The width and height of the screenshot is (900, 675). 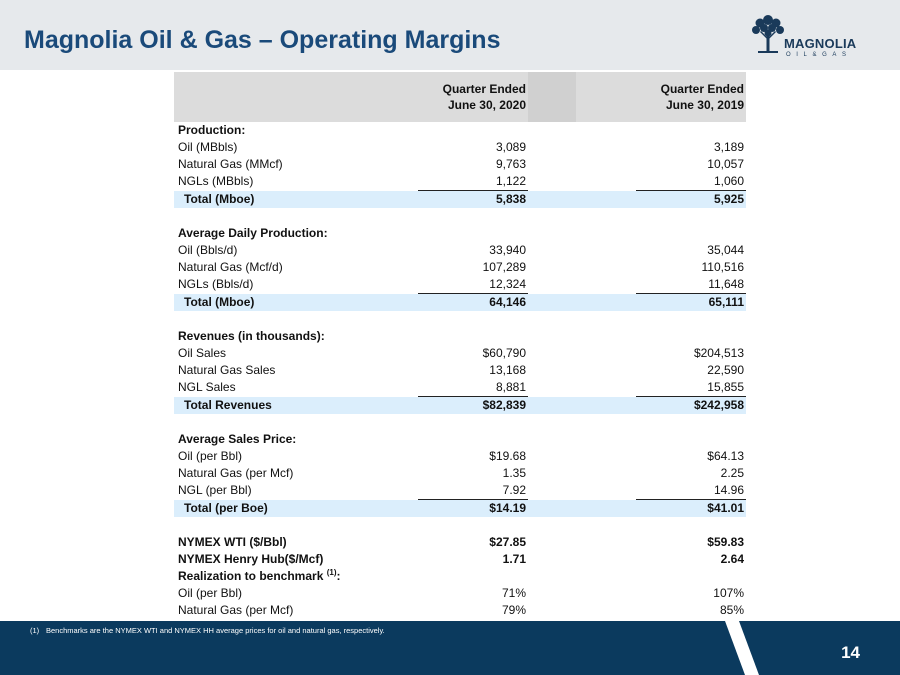 What do you see at coordinates (338, 576) in the screenshot?
I see `row-label-suffix: :` at bounding box center [338, 576].